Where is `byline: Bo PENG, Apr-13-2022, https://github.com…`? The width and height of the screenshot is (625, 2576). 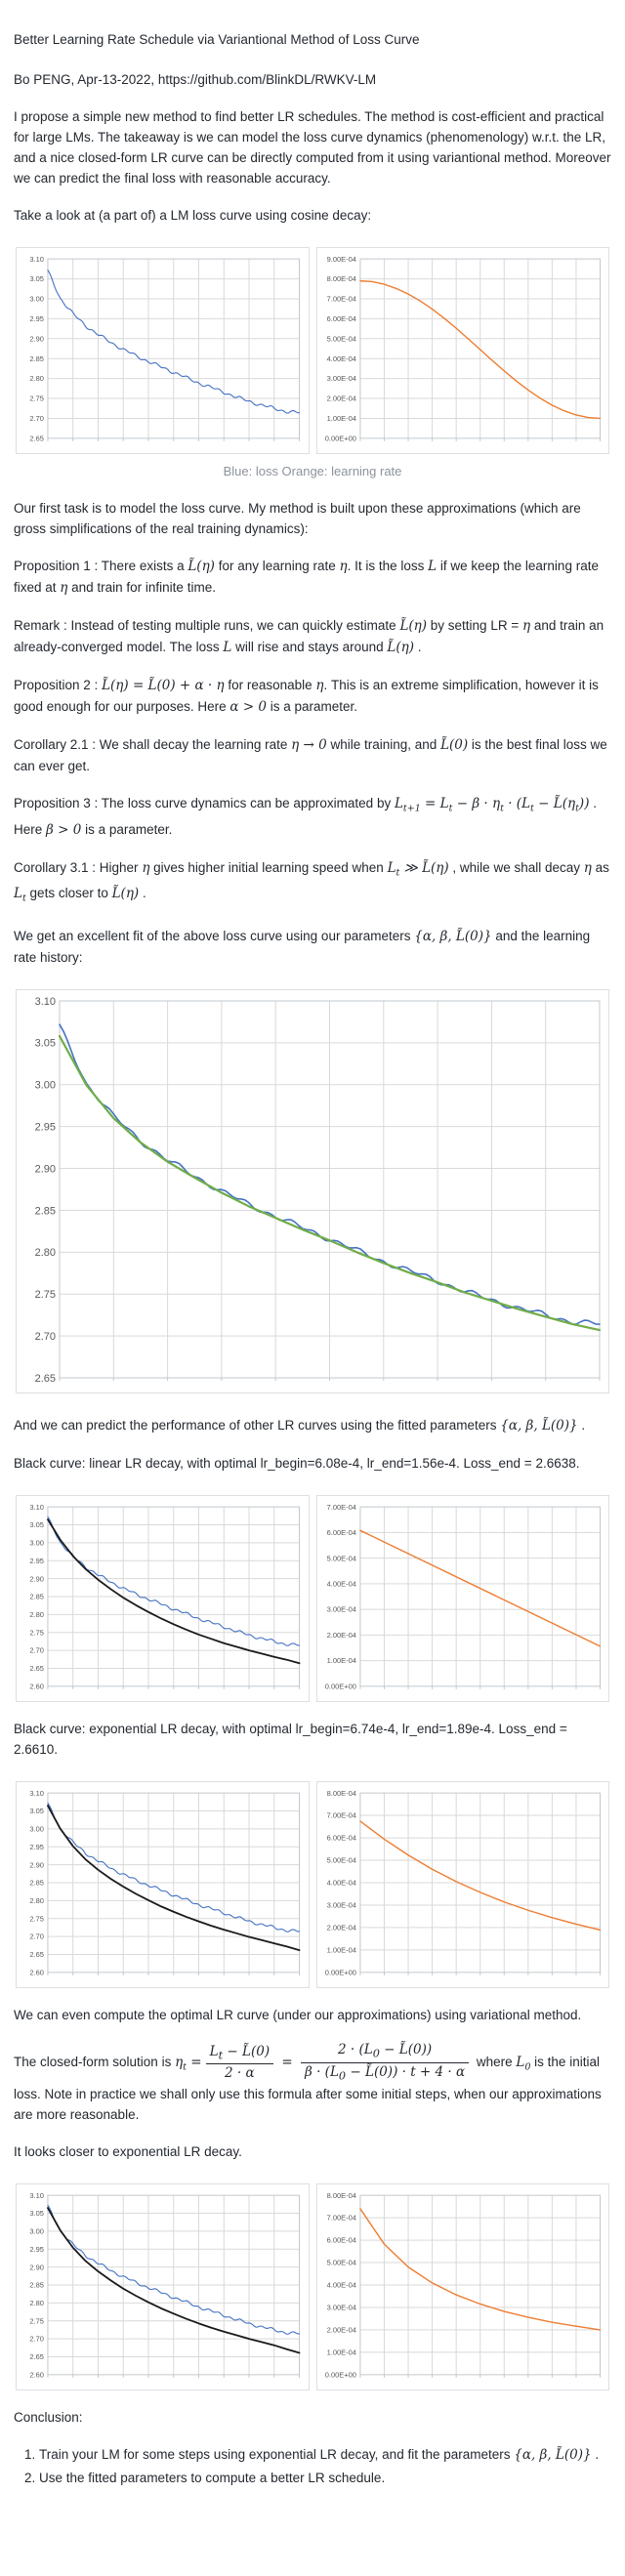
byline: Bo PENG, Apr-13-2022, https://github.com… is located at coordinates (195, 79).